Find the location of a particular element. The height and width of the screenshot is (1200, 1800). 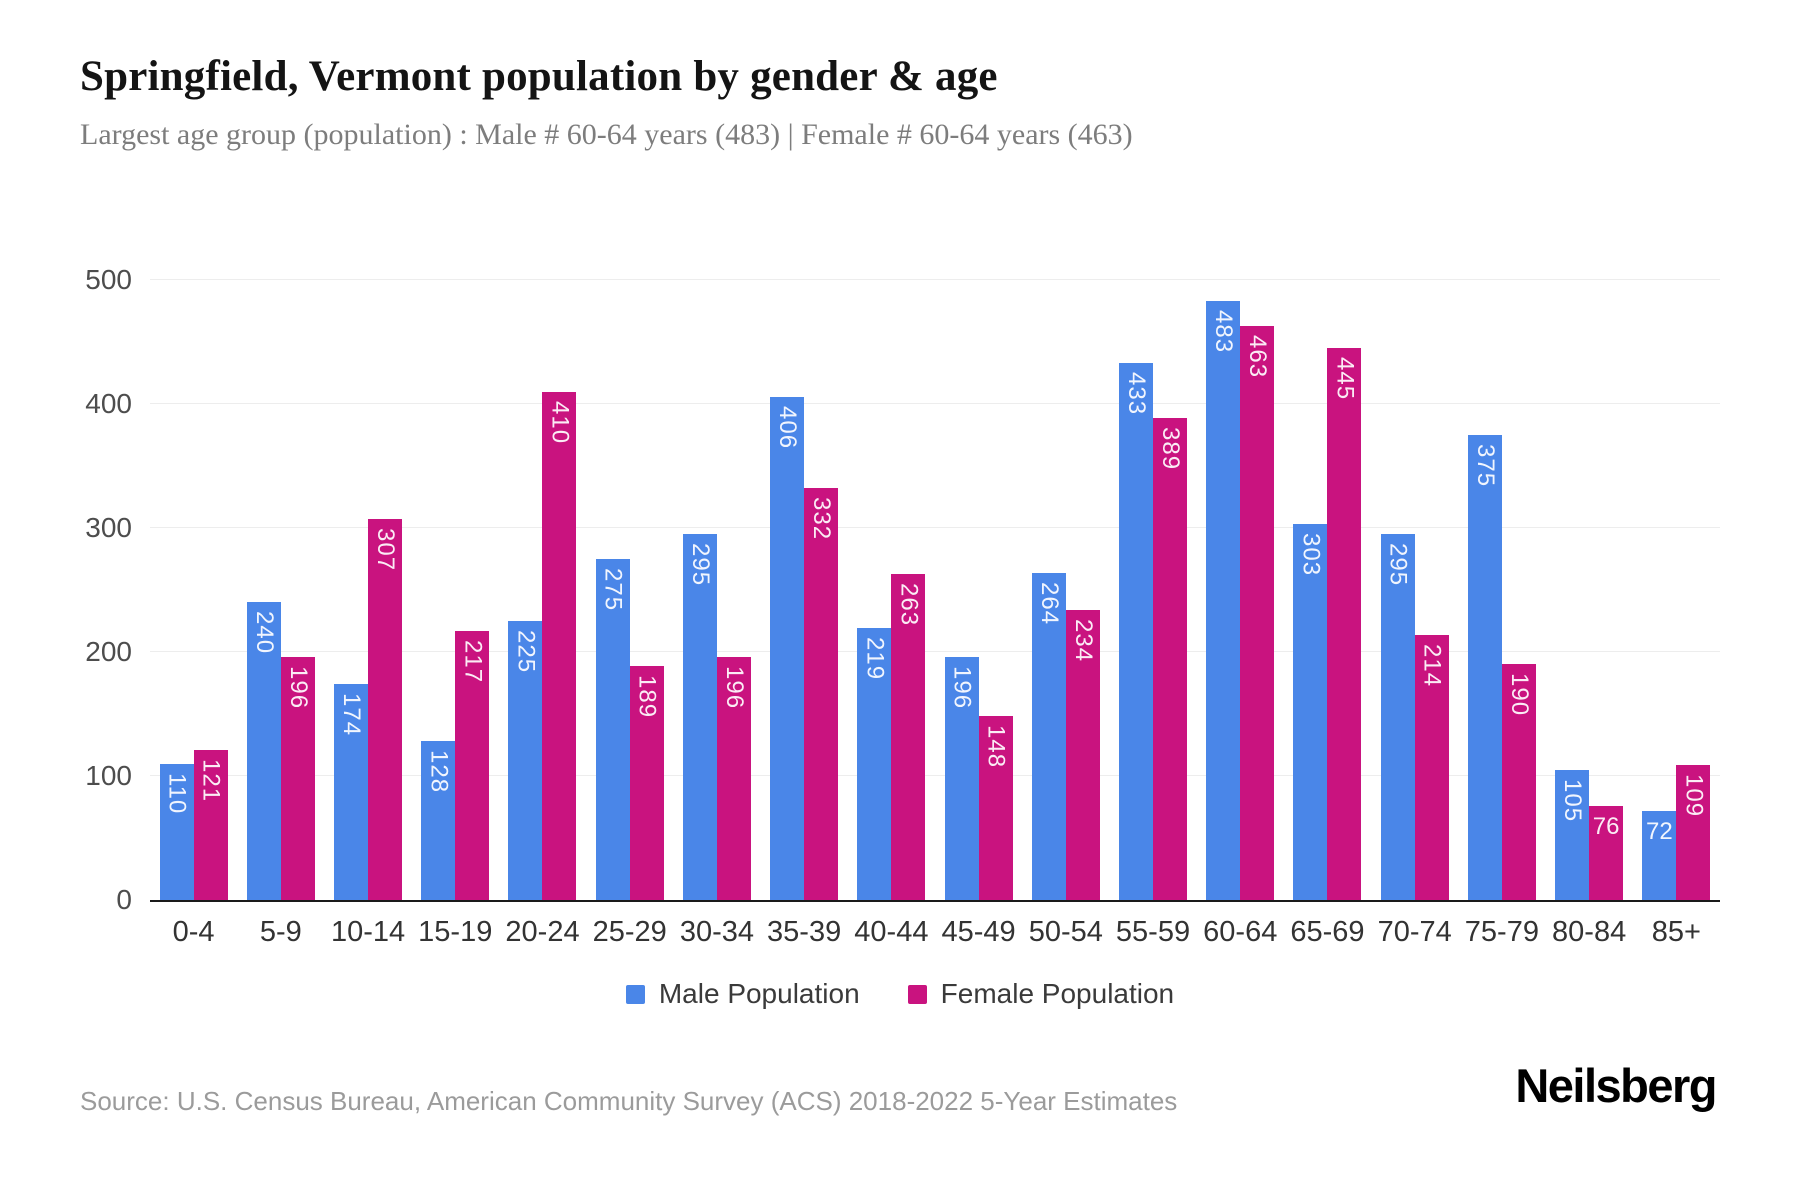

x-tick-label-80-84: 80-84 is located at coordinates (1589, 932).